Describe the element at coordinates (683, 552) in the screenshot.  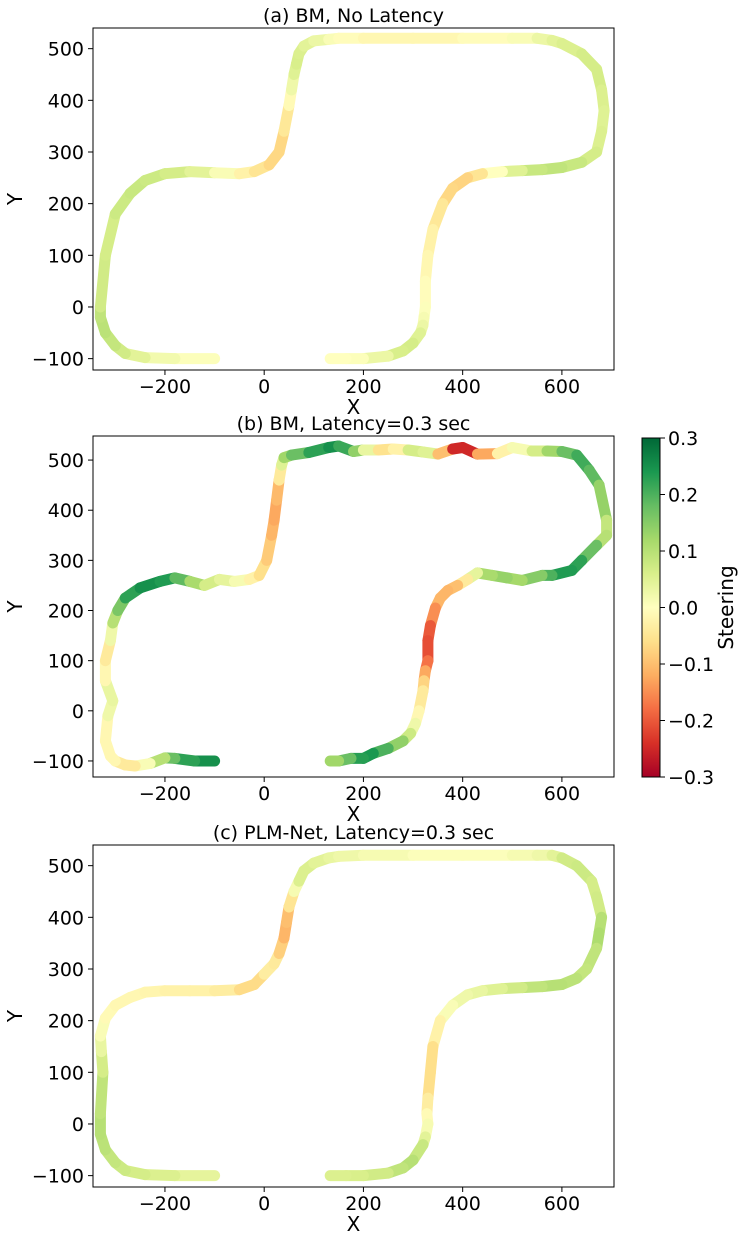
I see `colorbar-tick-label: 0.1` at that location.